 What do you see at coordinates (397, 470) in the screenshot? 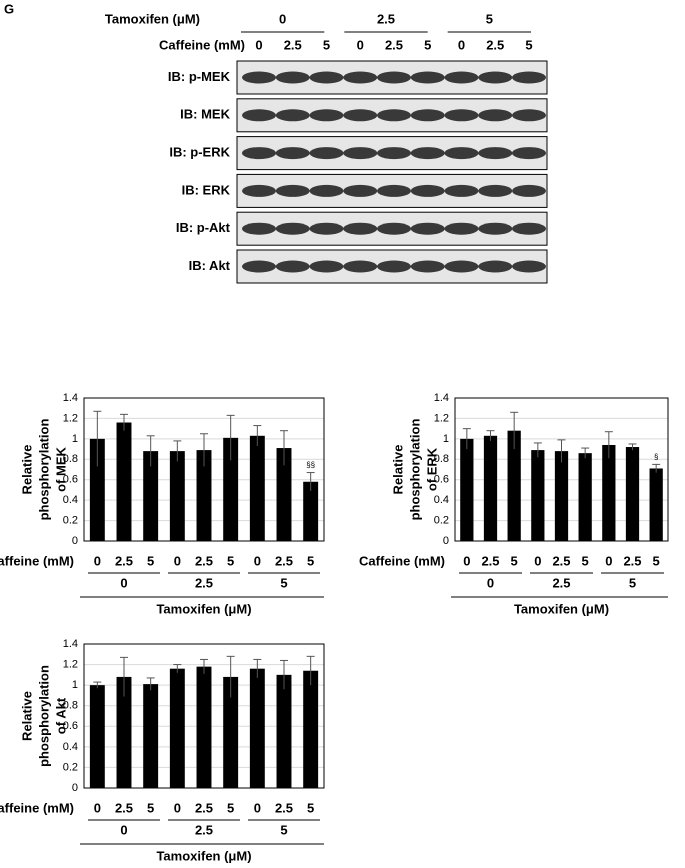
I see `y-axis-label: Relative` at bounding box center [397, 470].